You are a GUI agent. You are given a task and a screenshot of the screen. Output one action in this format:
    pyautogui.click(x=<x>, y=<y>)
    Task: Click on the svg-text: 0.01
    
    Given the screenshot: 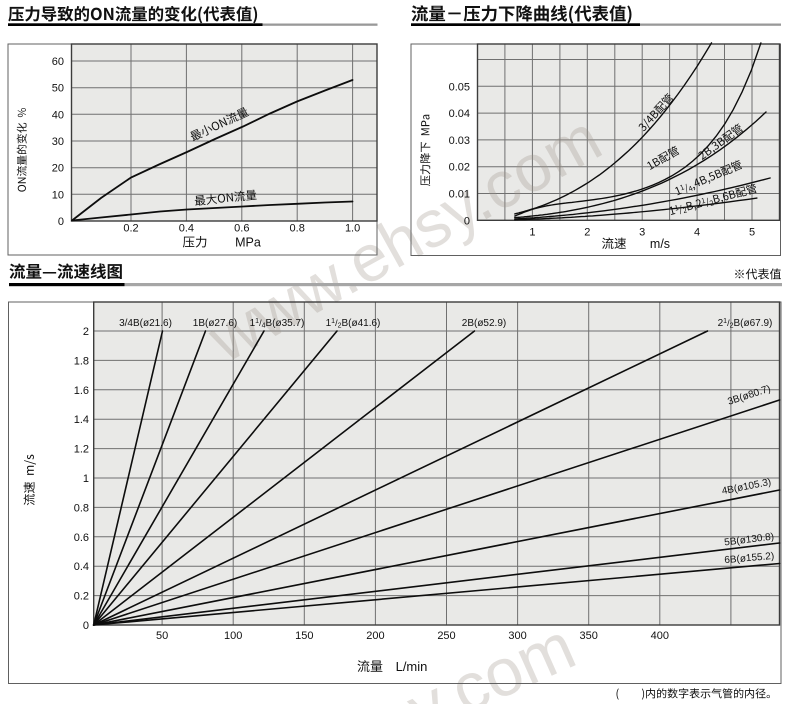 What is the action you would take?
    pyautogui.click(x=459, y=195)
    